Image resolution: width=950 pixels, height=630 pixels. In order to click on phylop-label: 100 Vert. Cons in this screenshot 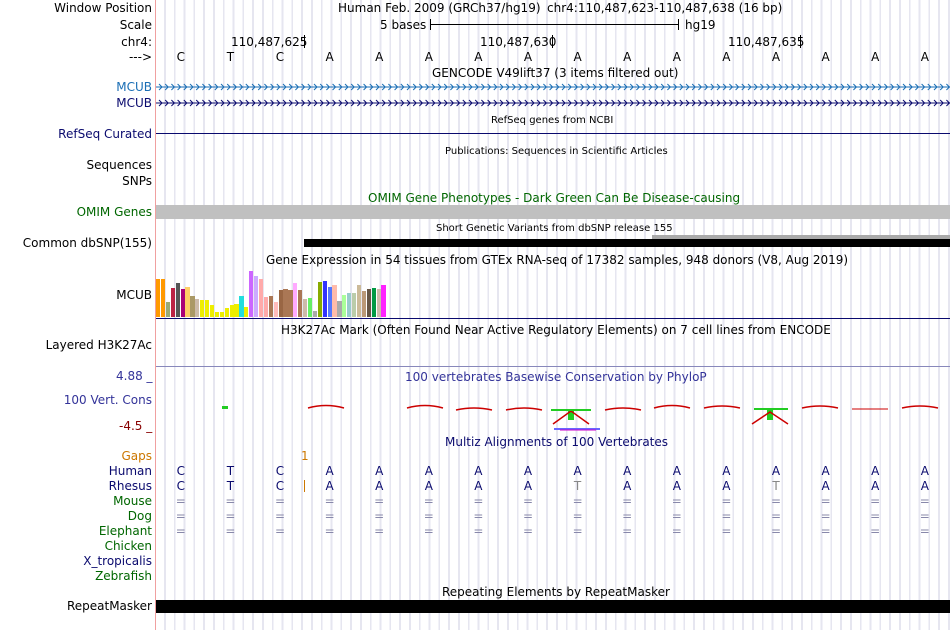, I will do `click(107, 400)`.